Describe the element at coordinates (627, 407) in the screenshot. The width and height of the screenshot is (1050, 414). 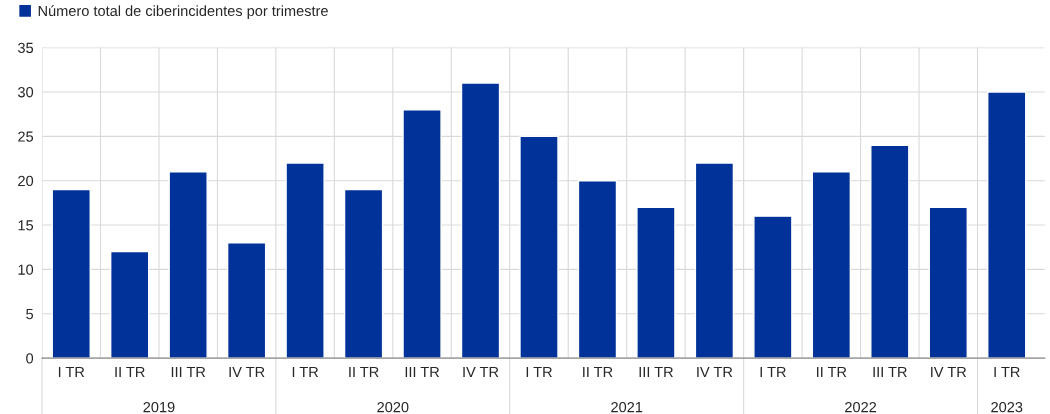
I see `text: 2021` at that location.